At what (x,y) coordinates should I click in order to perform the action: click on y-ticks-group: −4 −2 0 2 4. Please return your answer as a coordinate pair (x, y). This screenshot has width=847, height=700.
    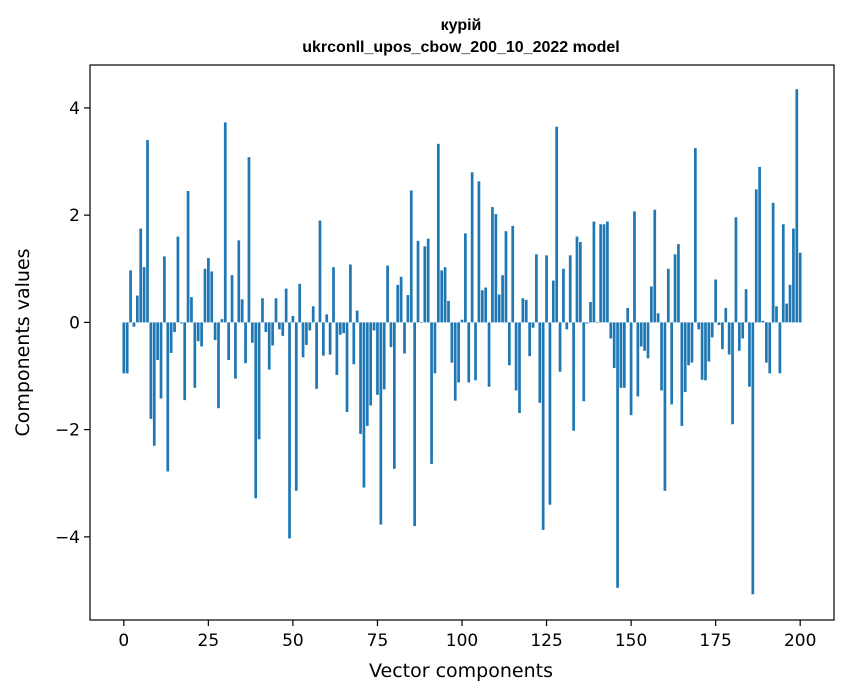
    Looking at the image, I should click on (72, 323).